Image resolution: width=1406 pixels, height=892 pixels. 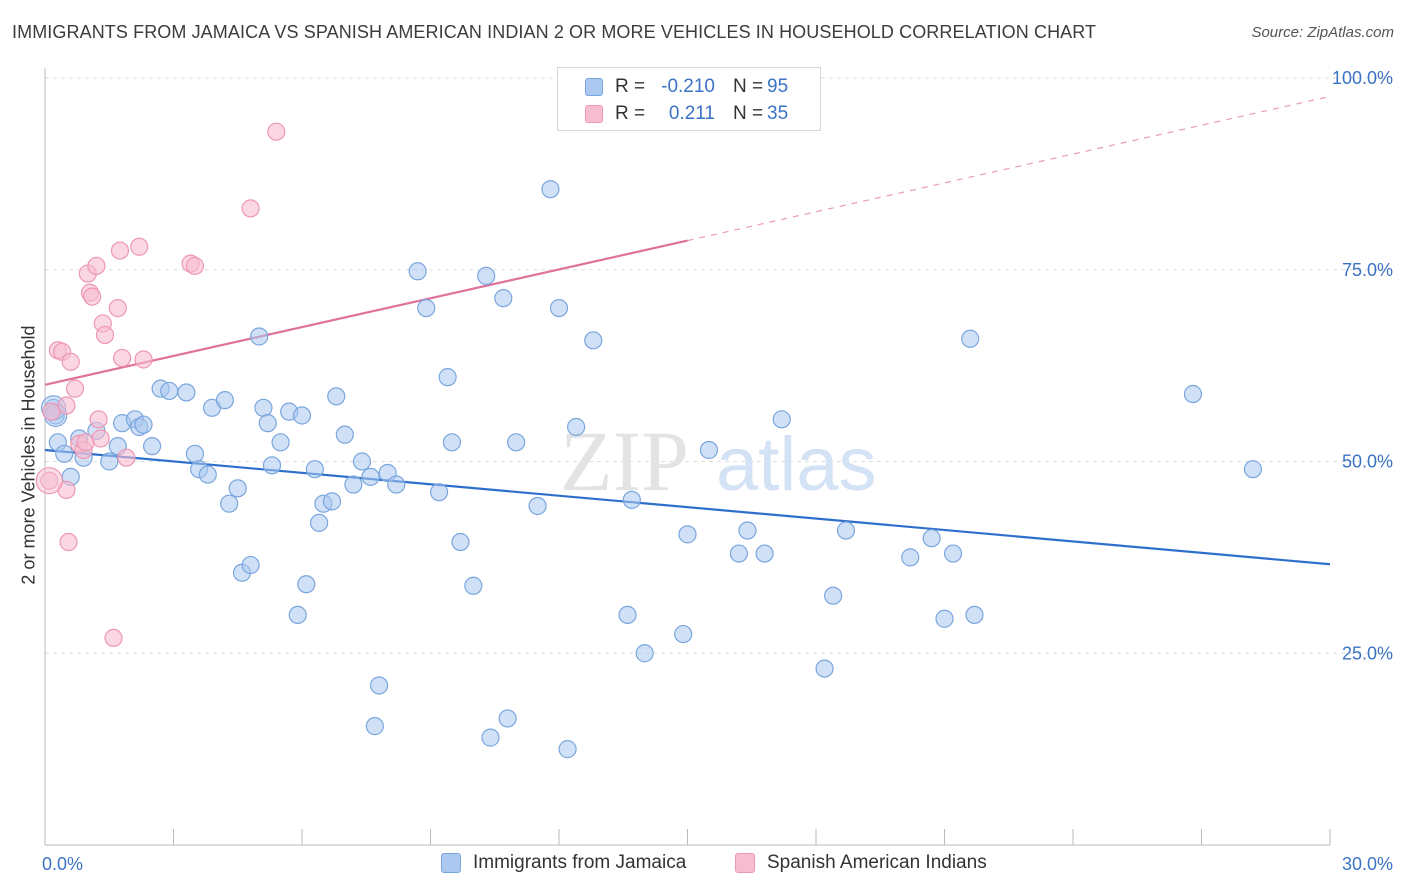 What do you see at coordinates (1009, 168) in the screenshot?
I see `trend-line-extension` at bounding box center [1009, 168].